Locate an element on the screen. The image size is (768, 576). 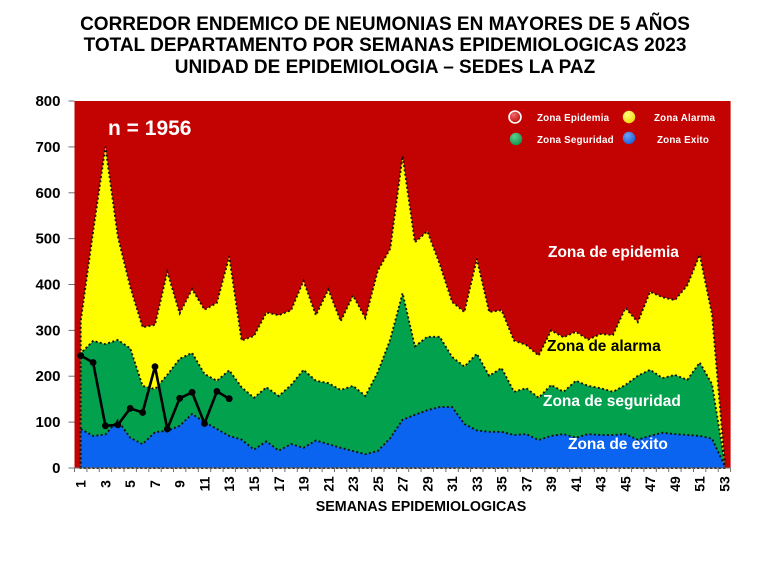
svg-text: Zona de epidemia is located at coordinates (613, 252).